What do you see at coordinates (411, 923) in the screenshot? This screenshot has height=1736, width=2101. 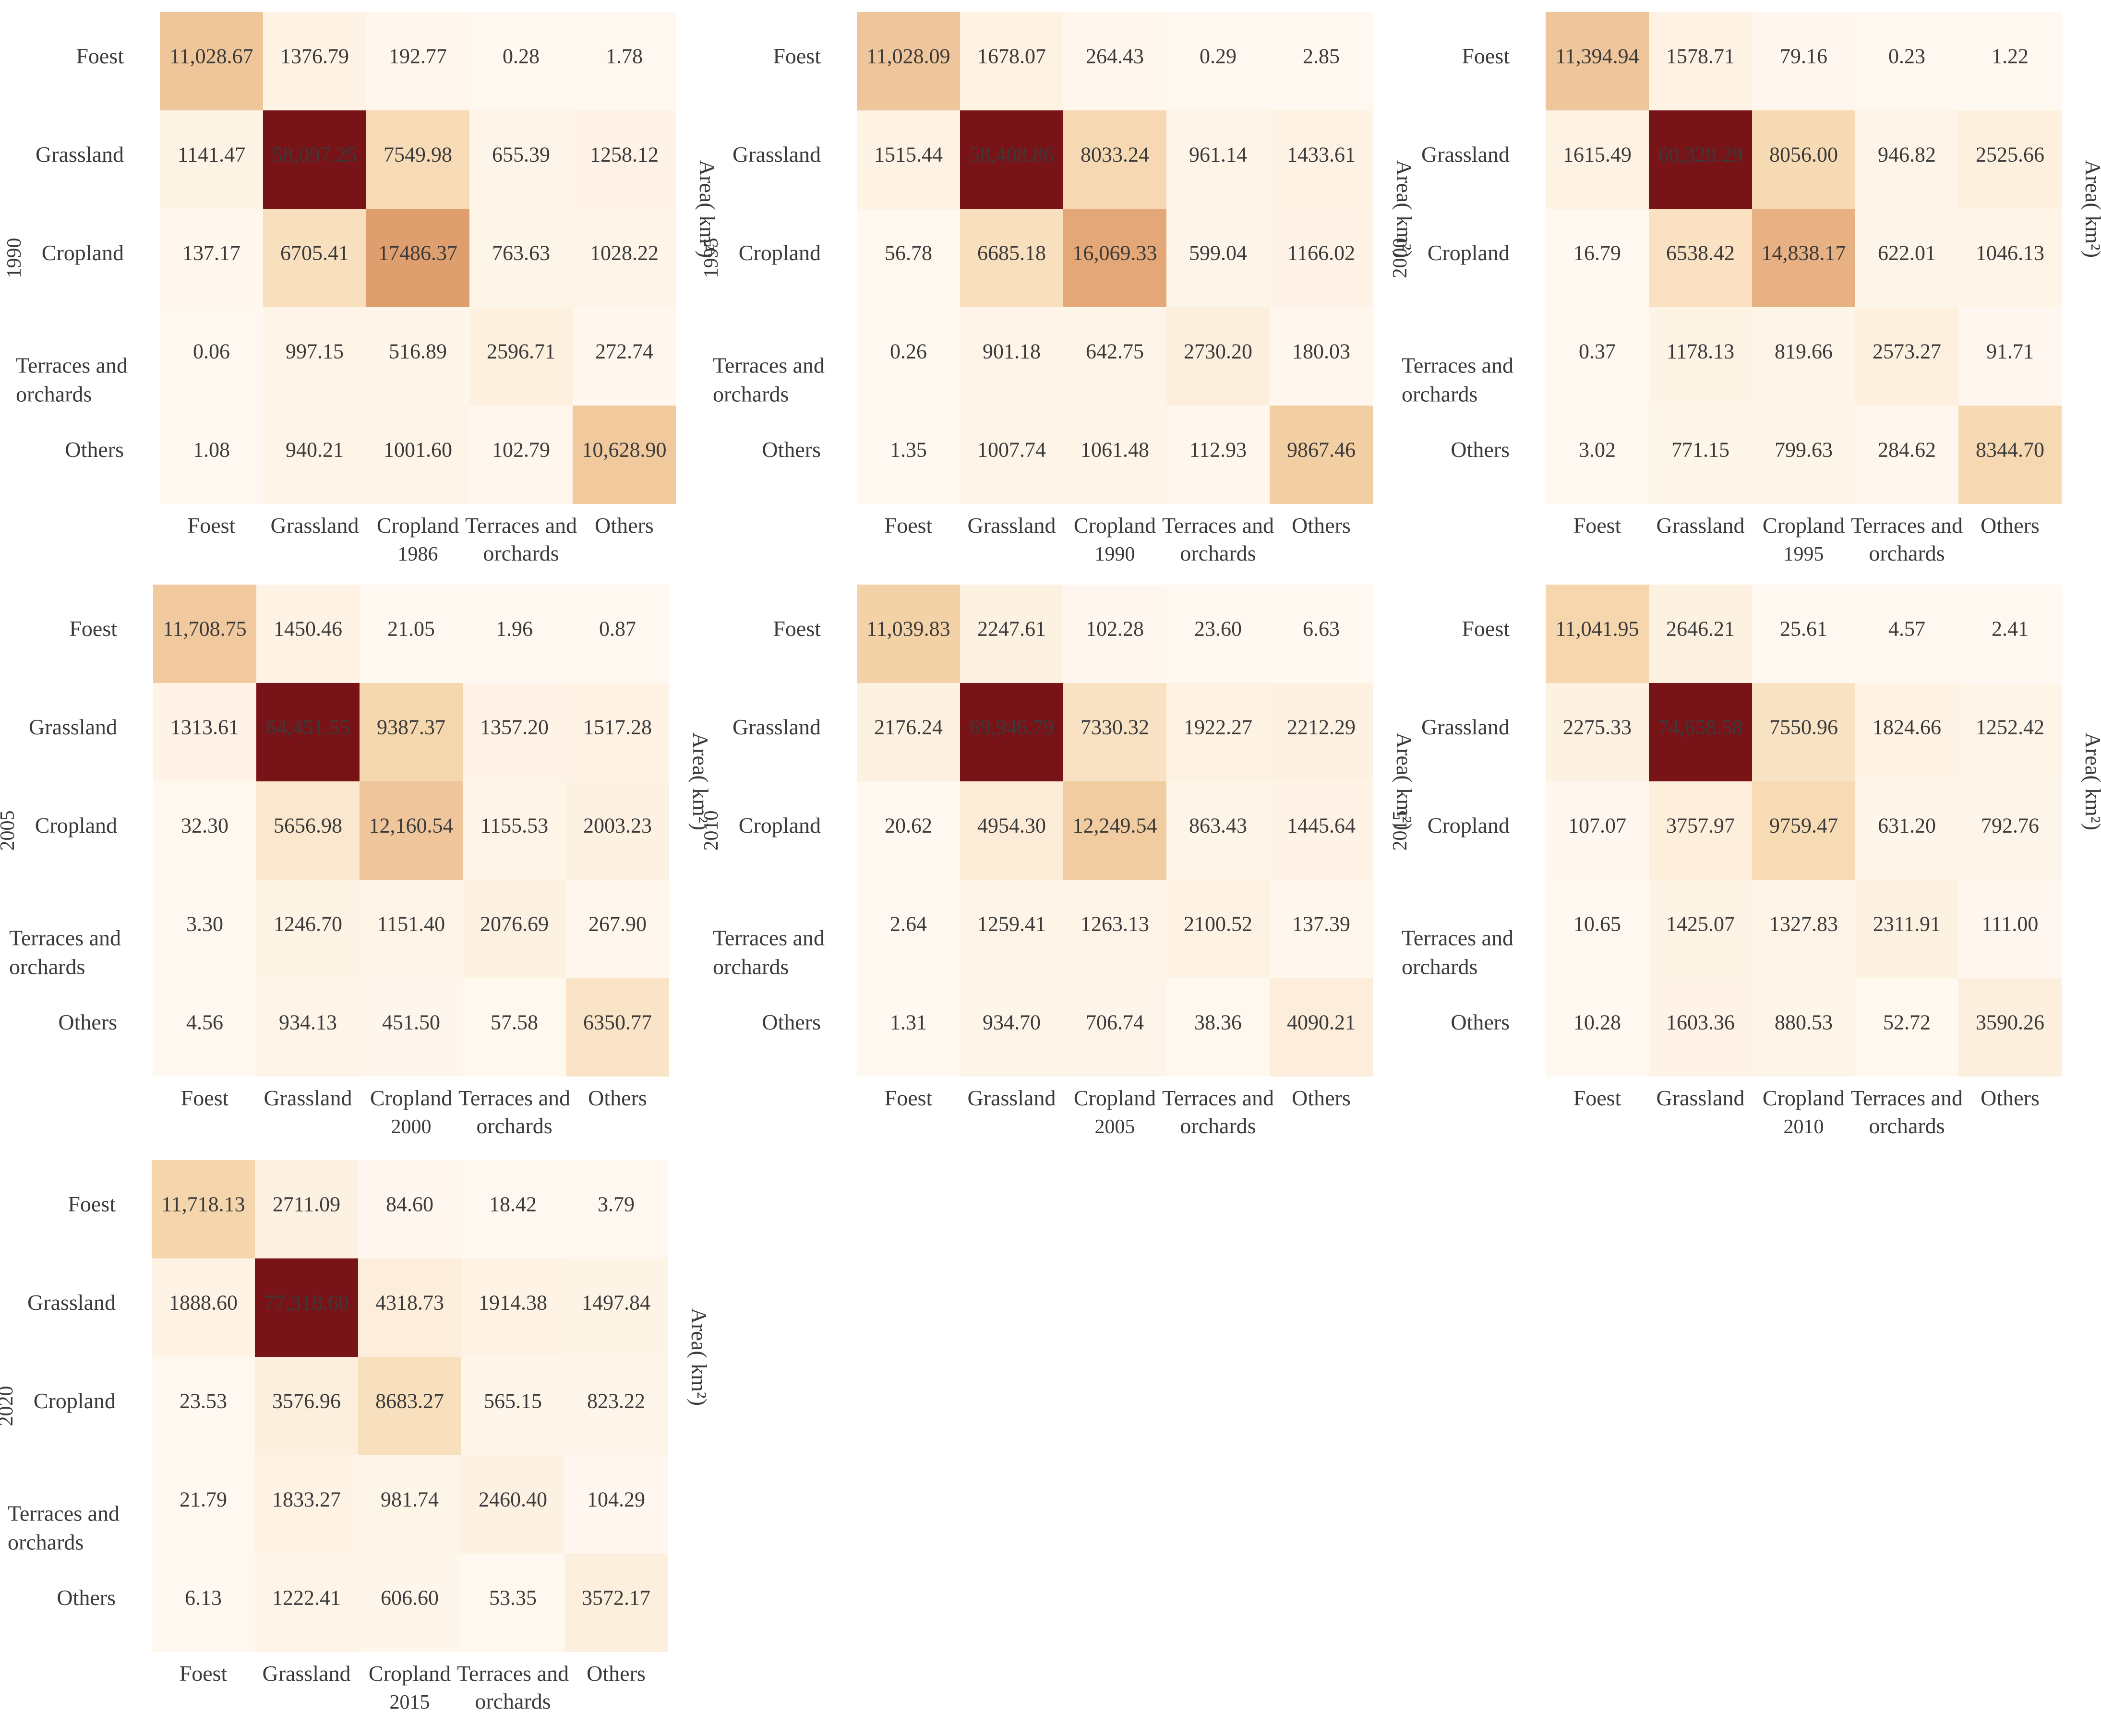 I see `cell-value-label: 1151.40` at bounding box center [411, 923].